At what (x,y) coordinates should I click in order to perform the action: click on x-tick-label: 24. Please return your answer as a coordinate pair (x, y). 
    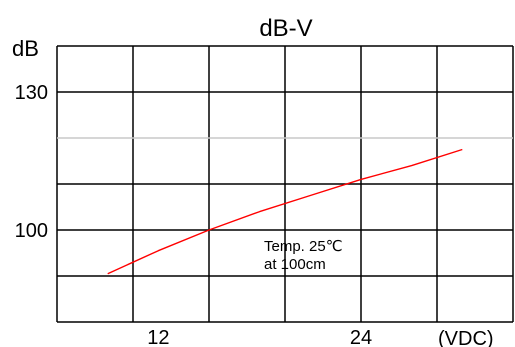
    Looking at the image, I should click on (361, 337).